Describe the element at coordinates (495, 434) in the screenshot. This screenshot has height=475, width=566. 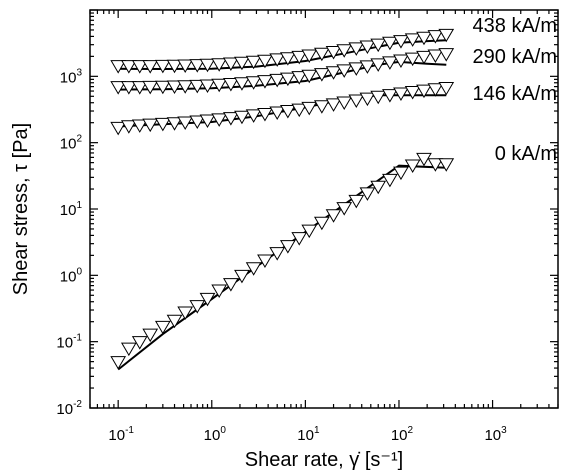
I see `x-tick-label-4: 10³` at that location.